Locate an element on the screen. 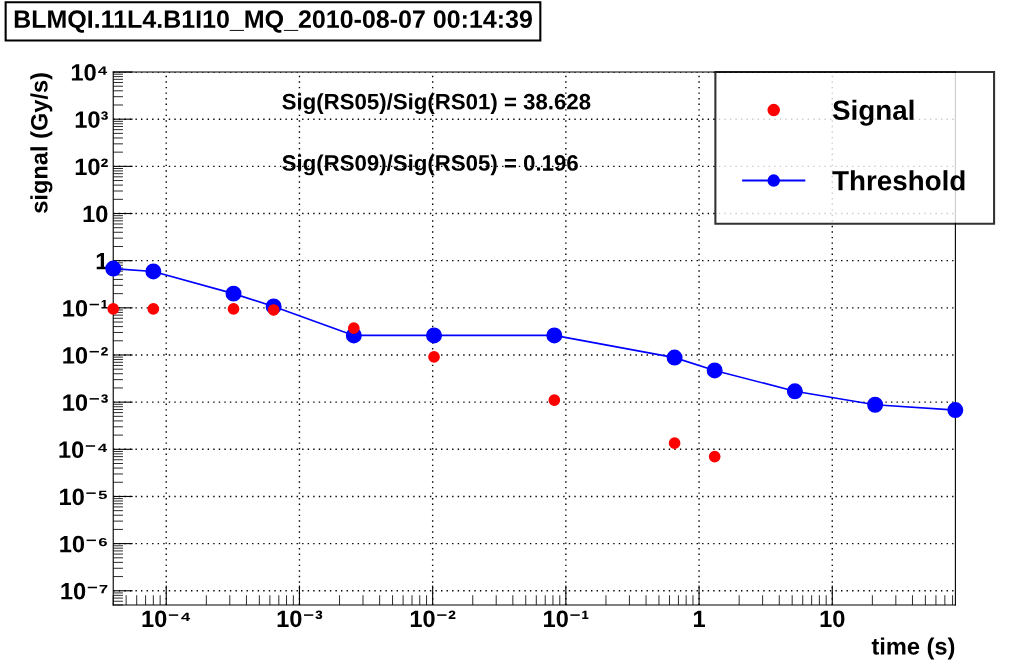  y-tick-label: 10⁻⁴ is located at coordinates (83, 450).